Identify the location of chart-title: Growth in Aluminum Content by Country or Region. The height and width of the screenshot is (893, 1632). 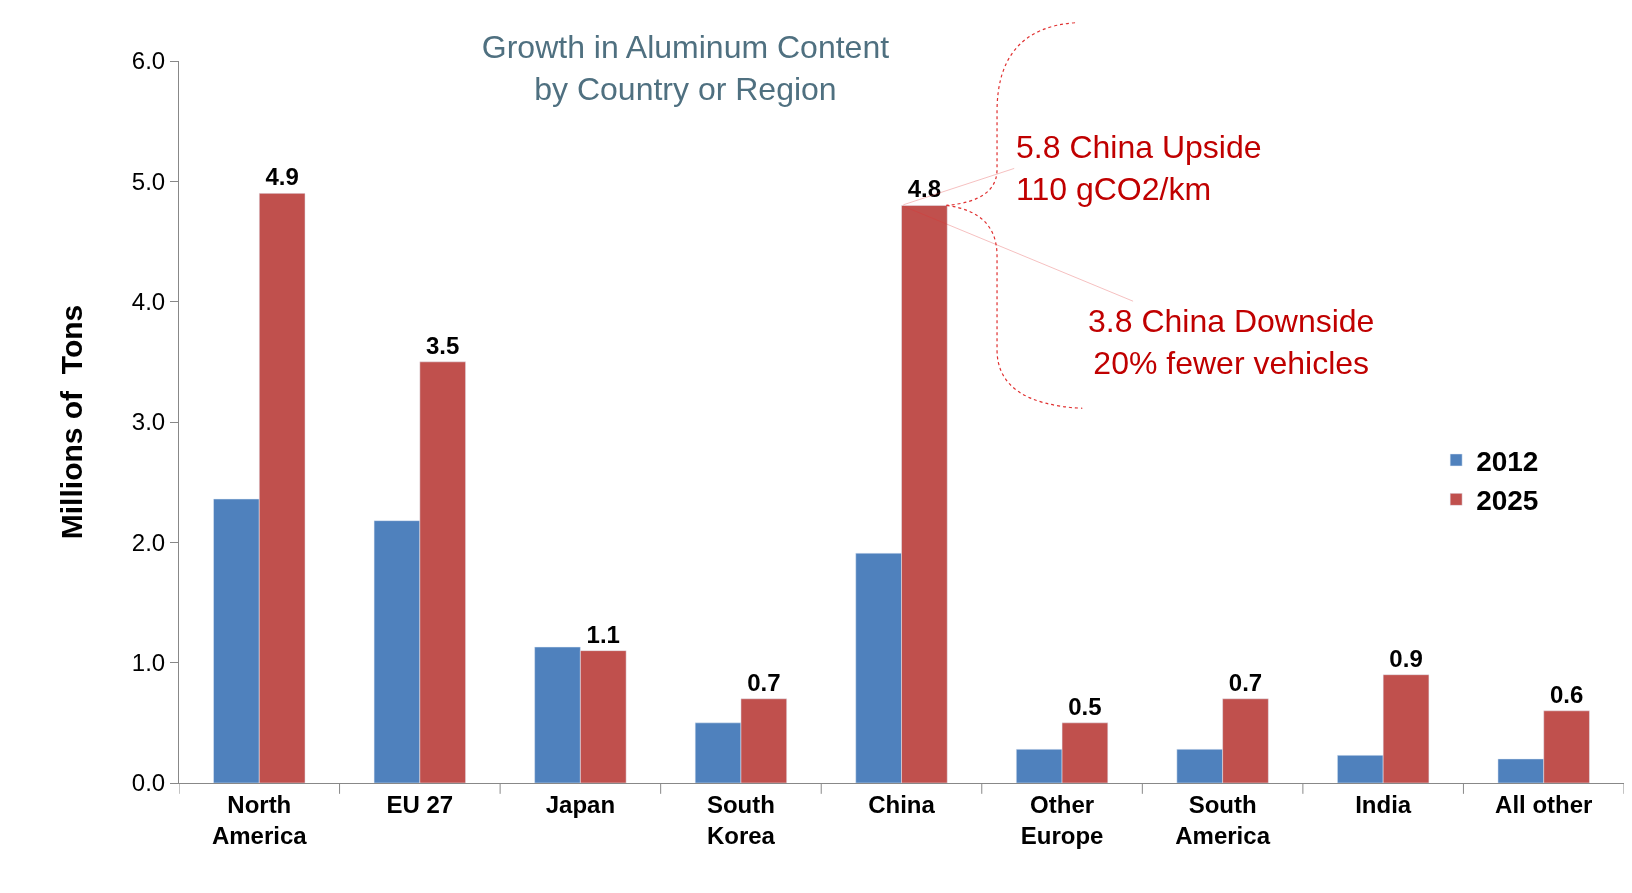
(685, 68).